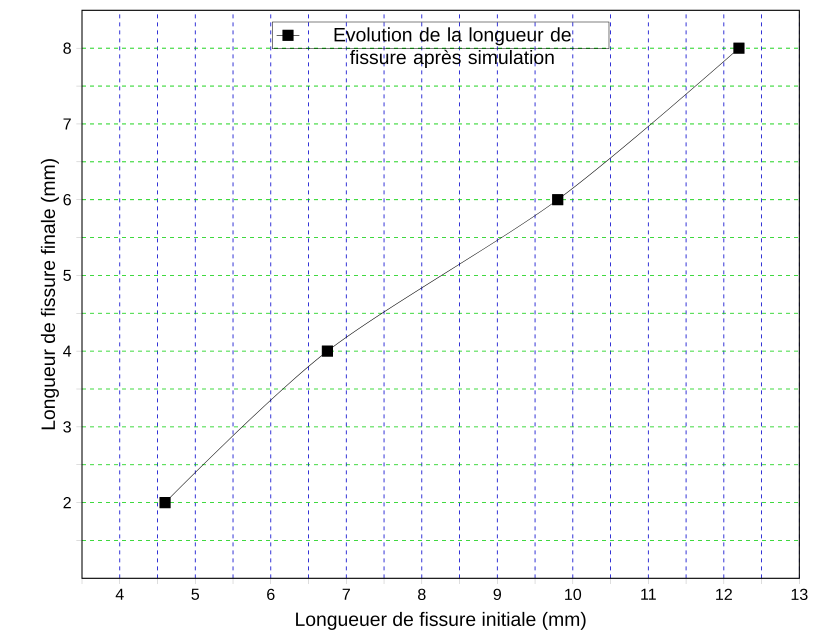  Describe the element at coordinates (67, 48) in the screenshot. I see `y-tick-label: 8` at that location.